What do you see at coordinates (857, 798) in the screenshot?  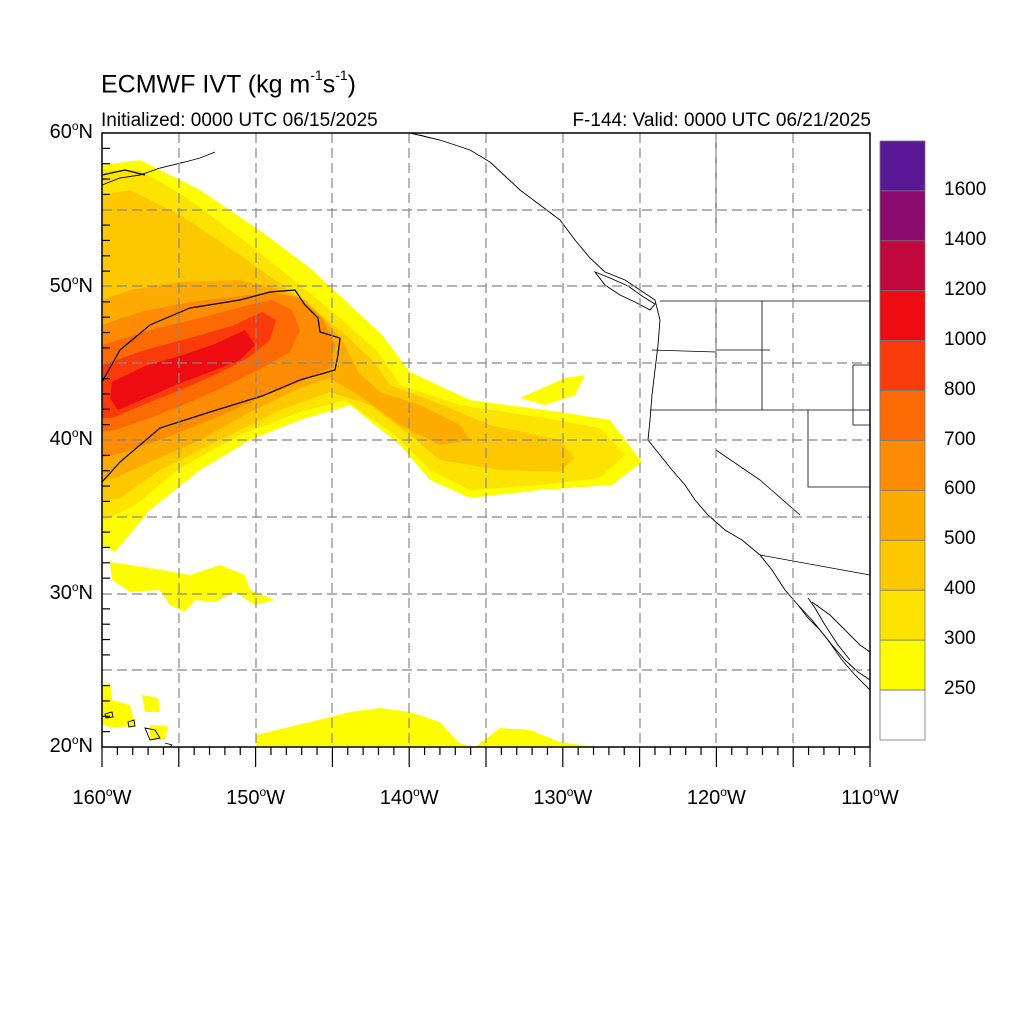 I see `lon-value: 110` at bounding box center [857, 798].